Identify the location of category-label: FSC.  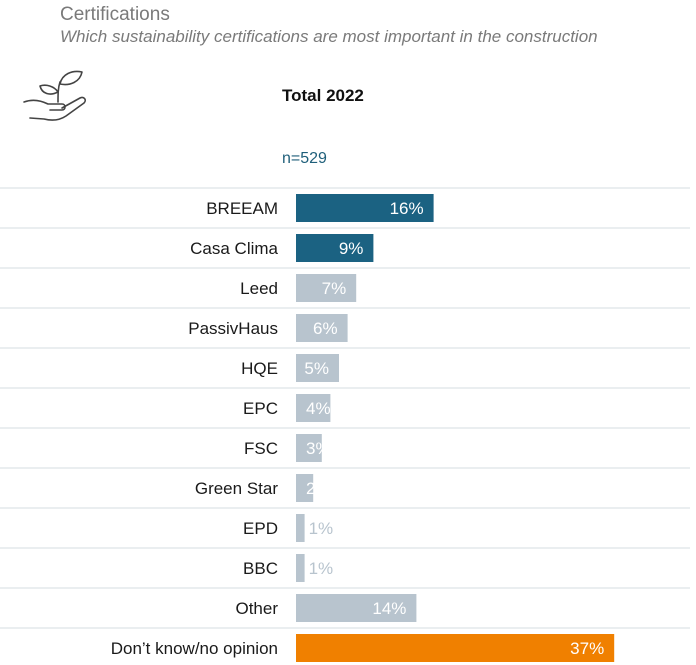
(261, 448).